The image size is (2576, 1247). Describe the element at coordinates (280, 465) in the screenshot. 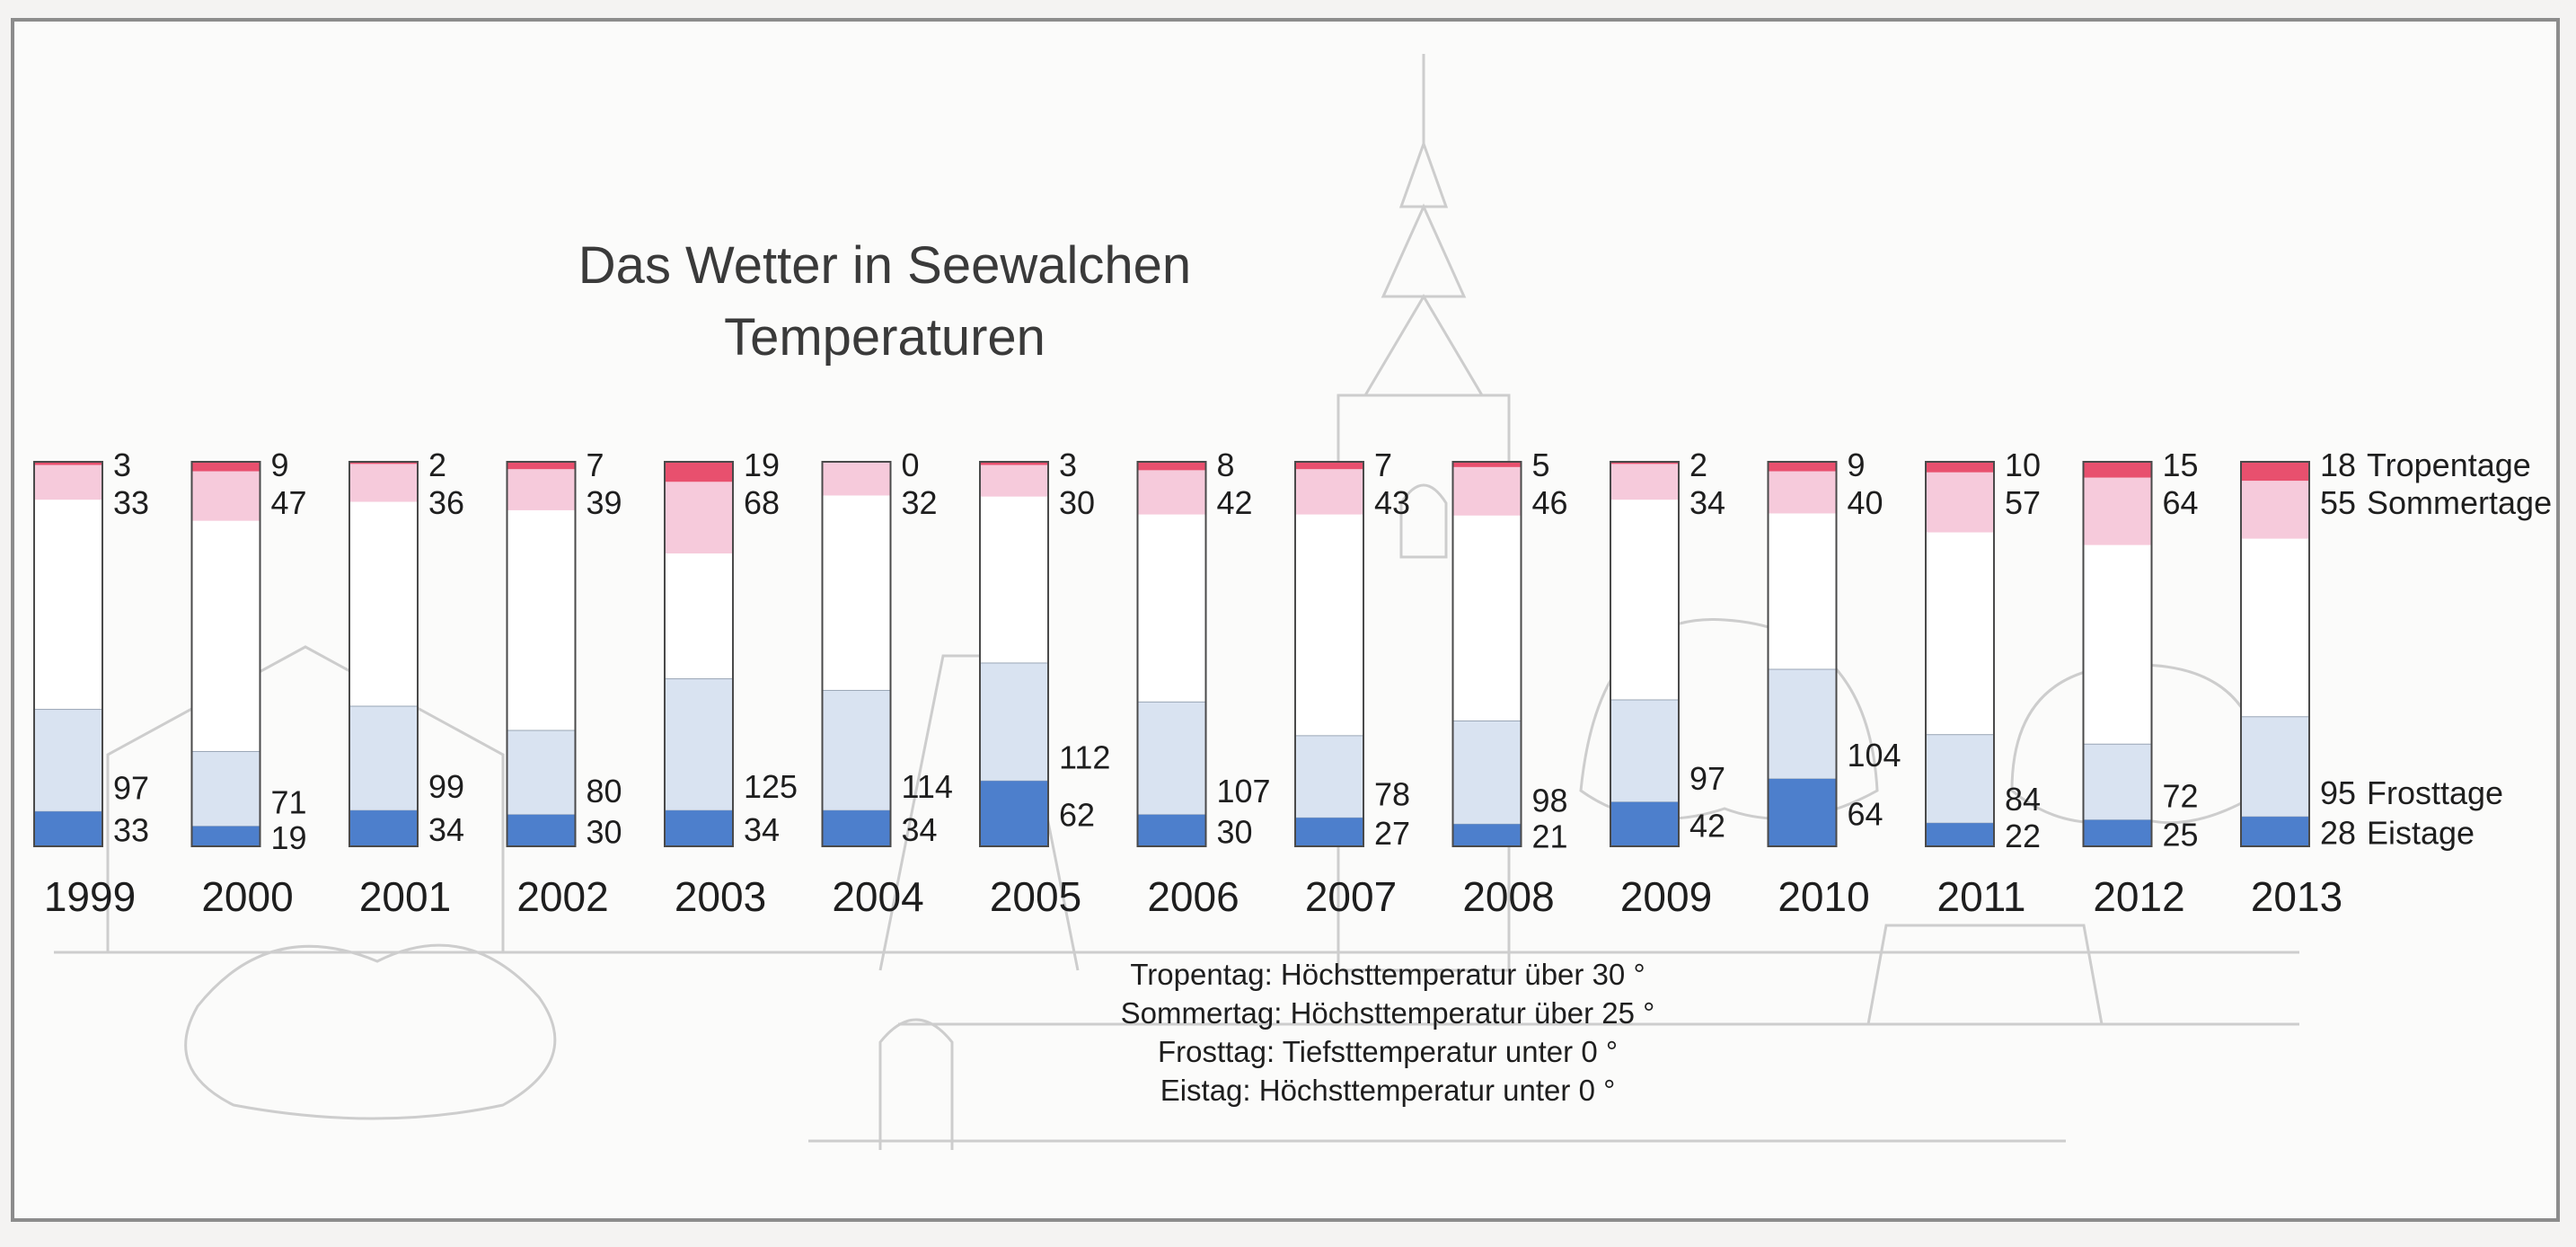

I see `value-tropentage: 9` at that location.